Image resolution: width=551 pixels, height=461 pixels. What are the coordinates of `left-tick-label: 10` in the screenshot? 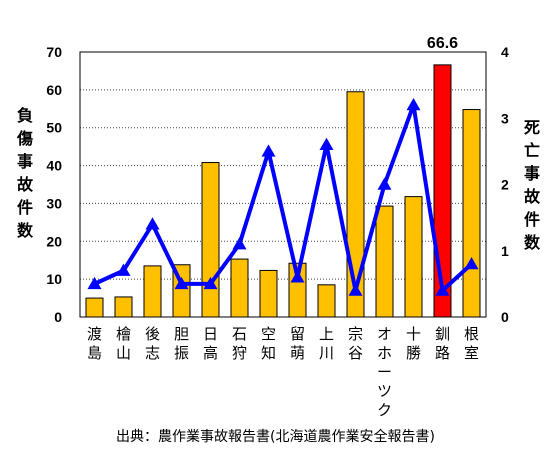 It's located at (54, 279).